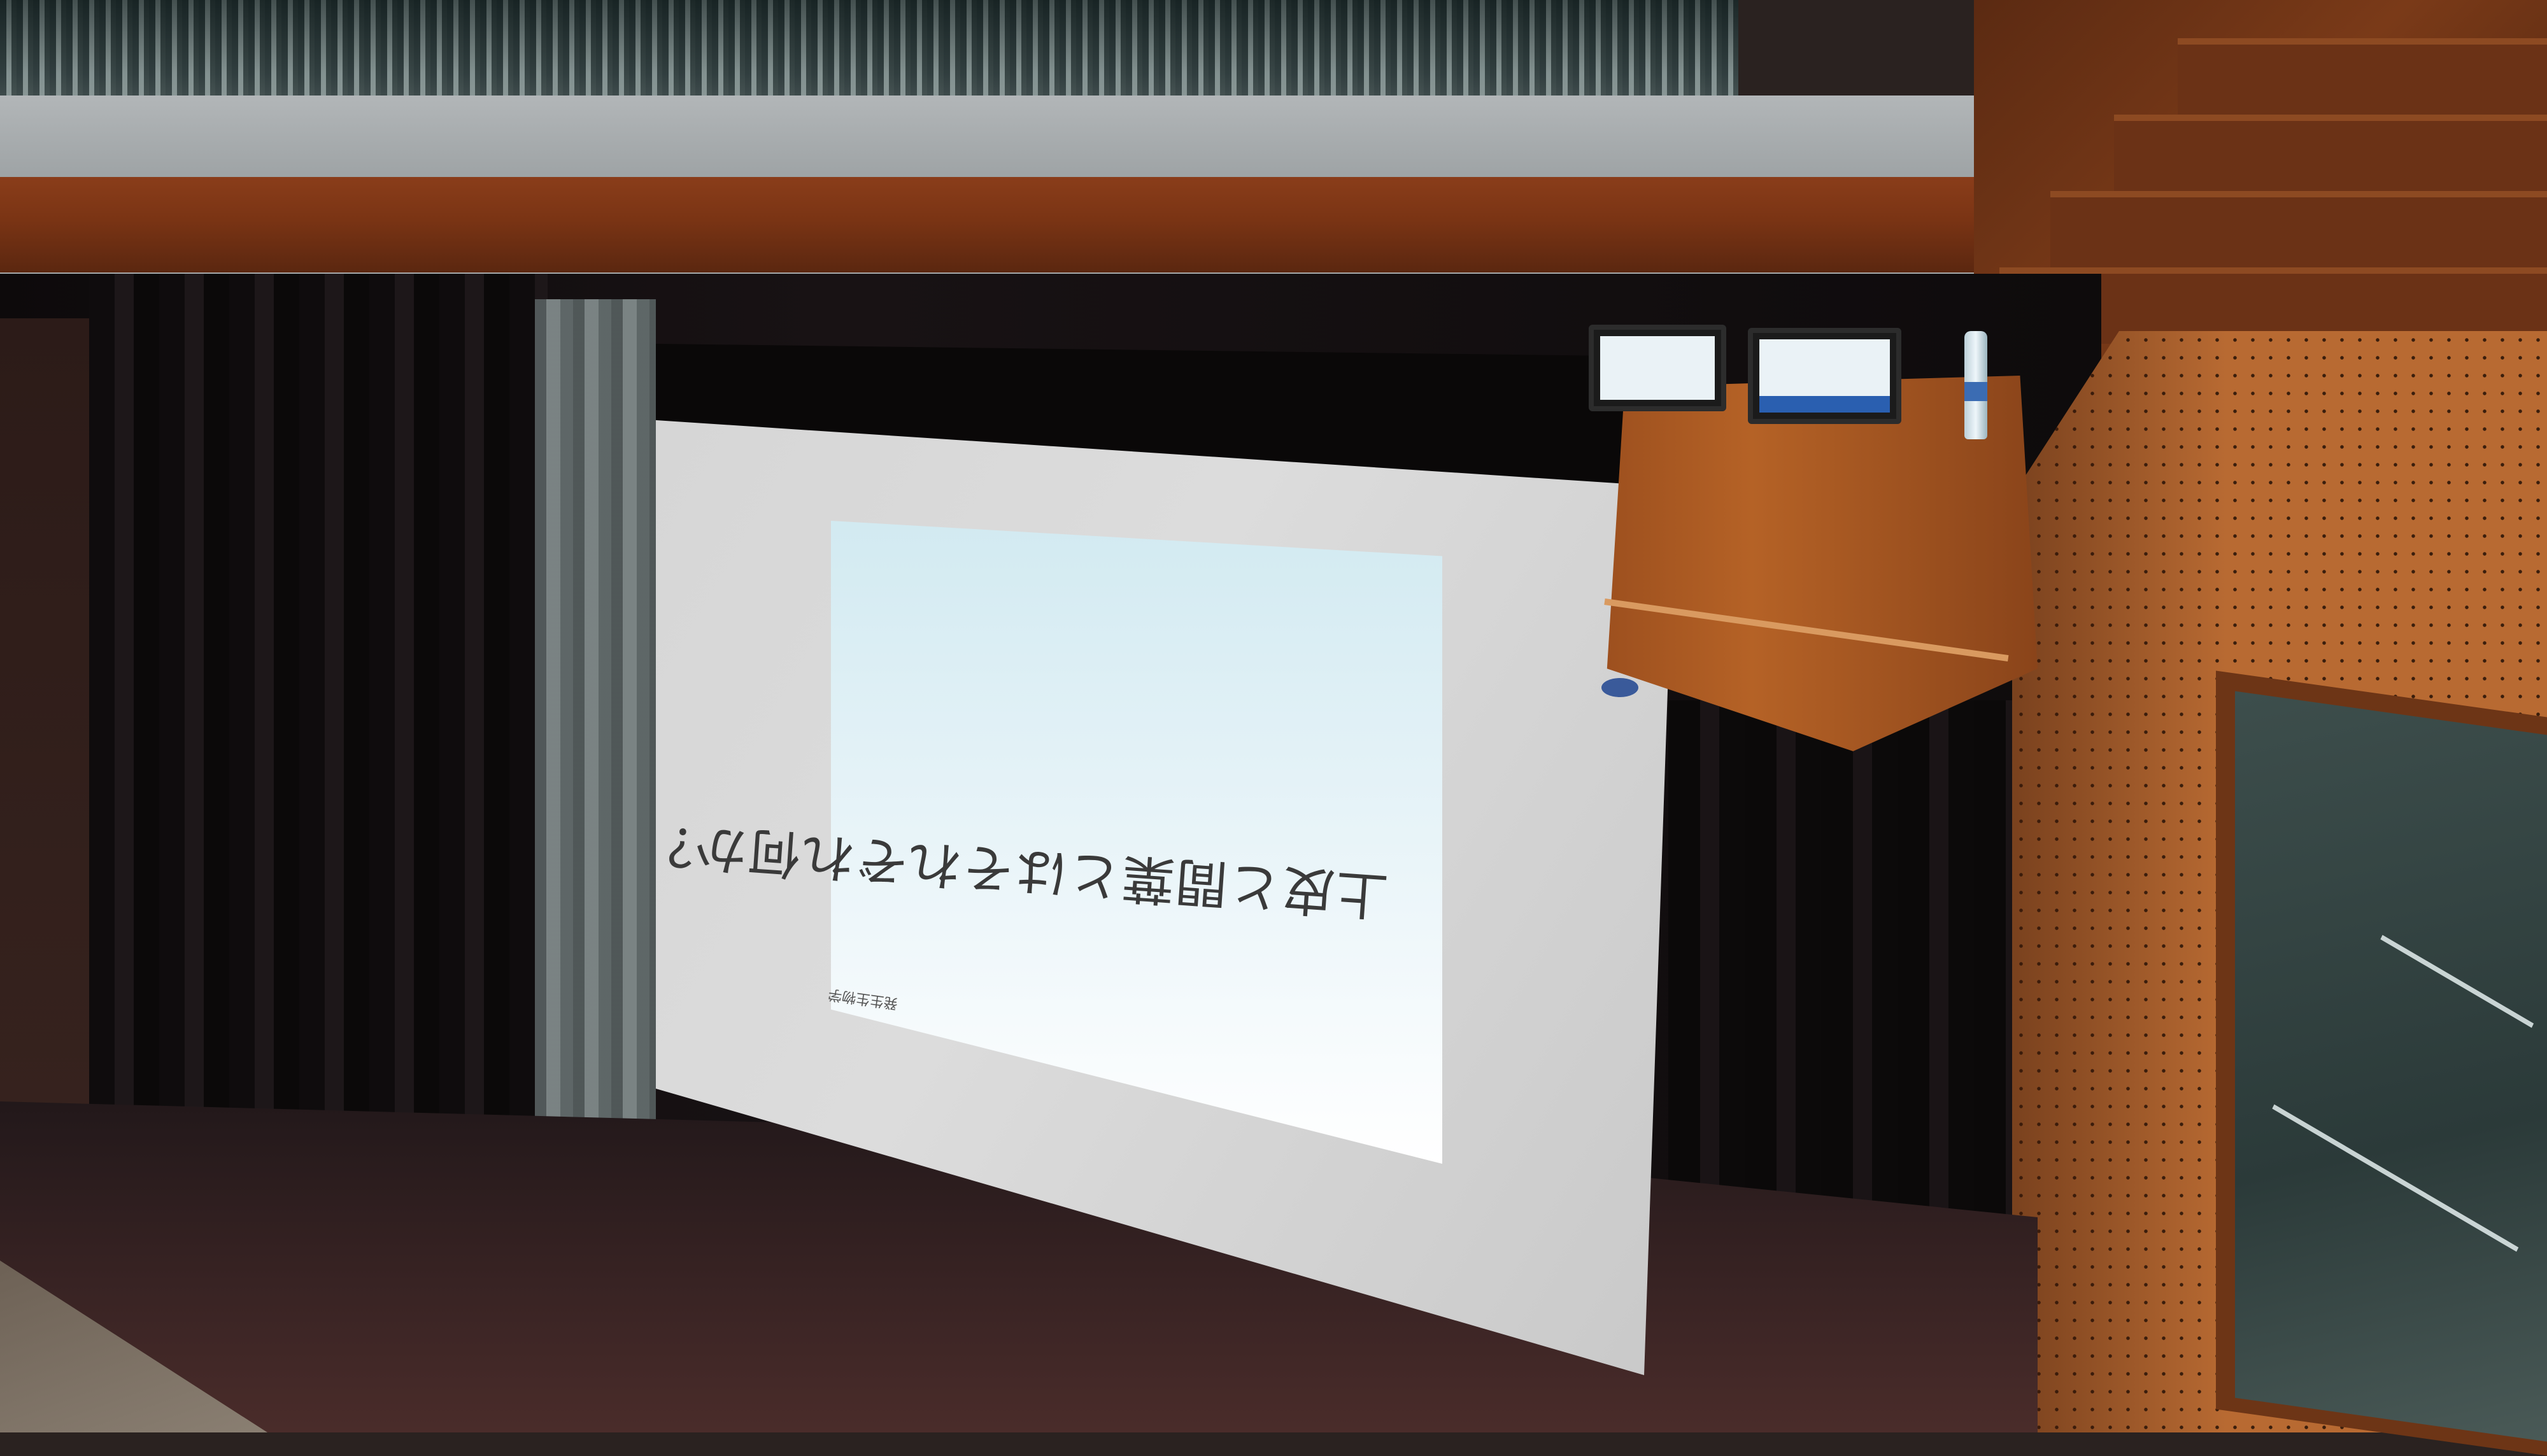 The height and width of the screenshot is (1456, 2547). Describe the element at coordinates (1619, 687) in the screenshot. I see `projector-lens` at that location.